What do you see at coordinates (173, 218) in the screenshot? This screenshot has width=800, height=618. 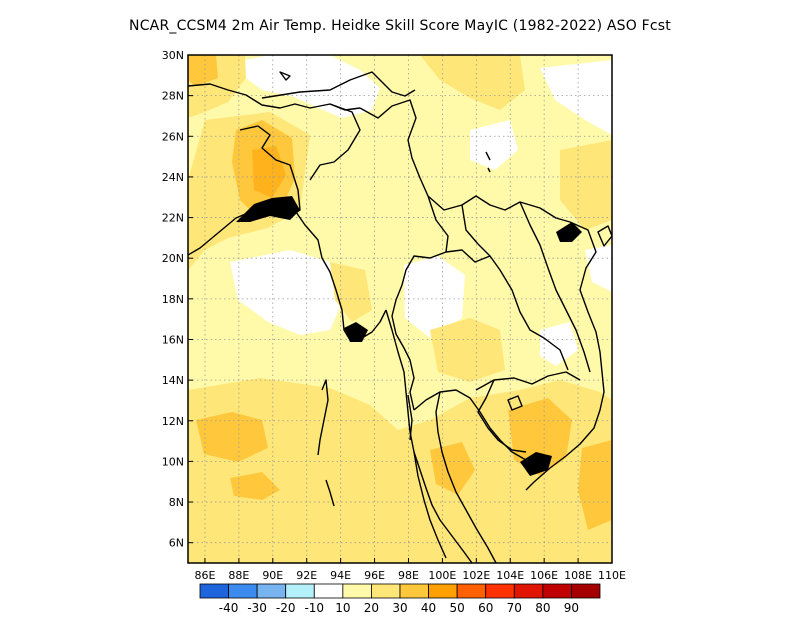 I see `lat-tick-label: 22N` at bounding box center [173, 218].